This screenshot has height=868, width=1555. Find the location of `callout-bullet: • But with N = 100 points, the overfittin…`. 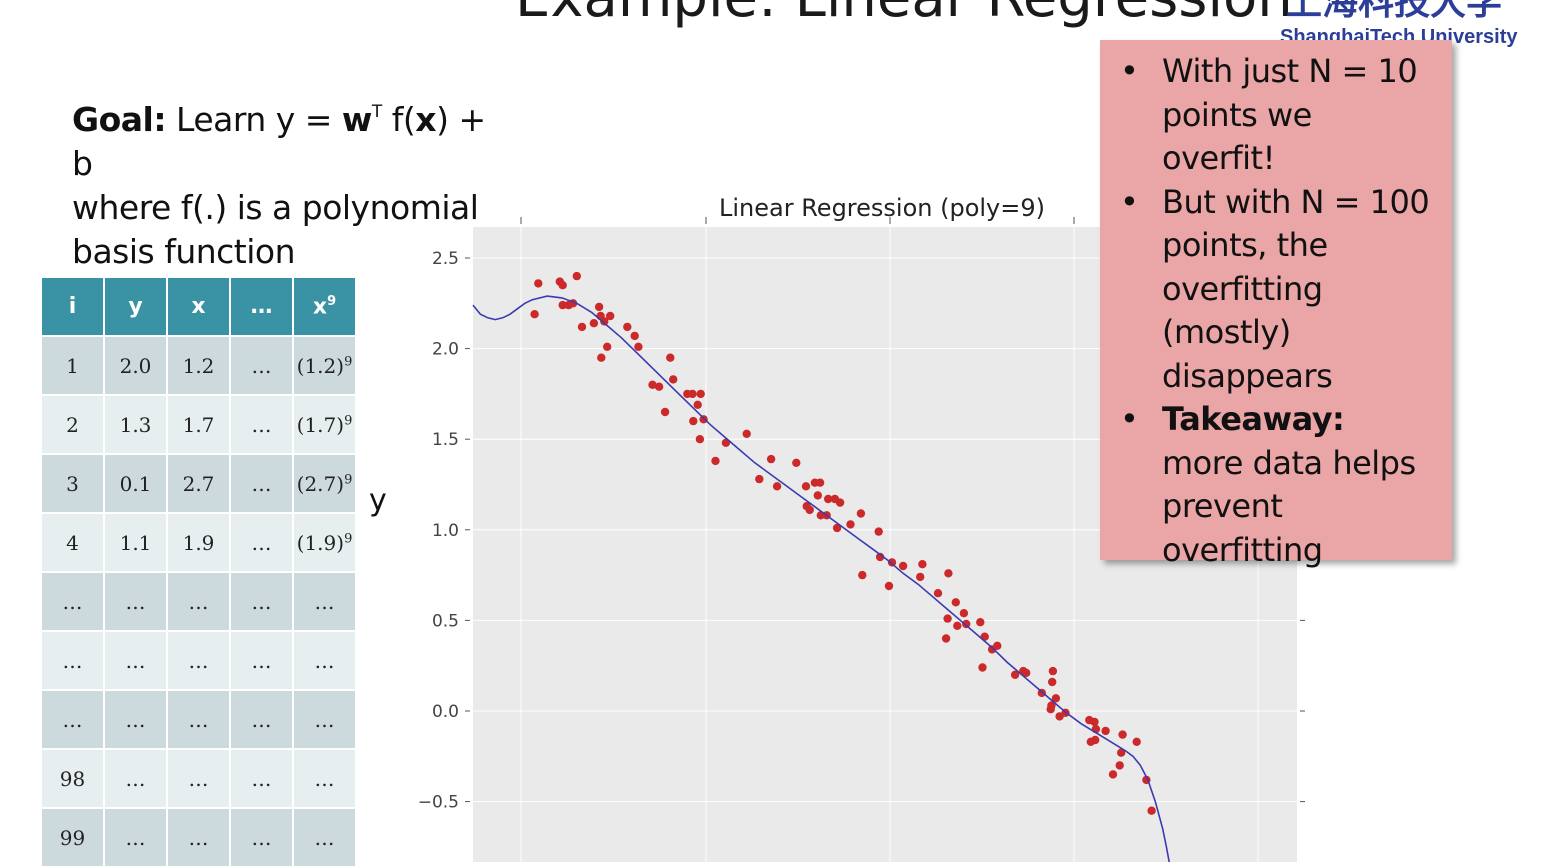

callout-bullet: • But with N = 100 points, the overfittin… is located at coordinates (1275, 290).